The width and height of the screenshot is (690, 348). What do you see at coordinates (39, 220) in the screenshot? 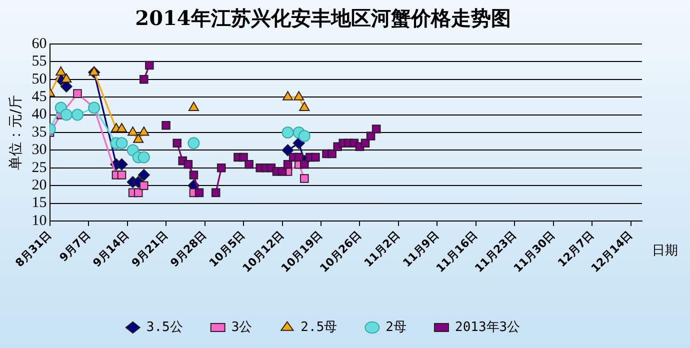
I see `y-tick-label: 10` at bounding box center [39, 220].